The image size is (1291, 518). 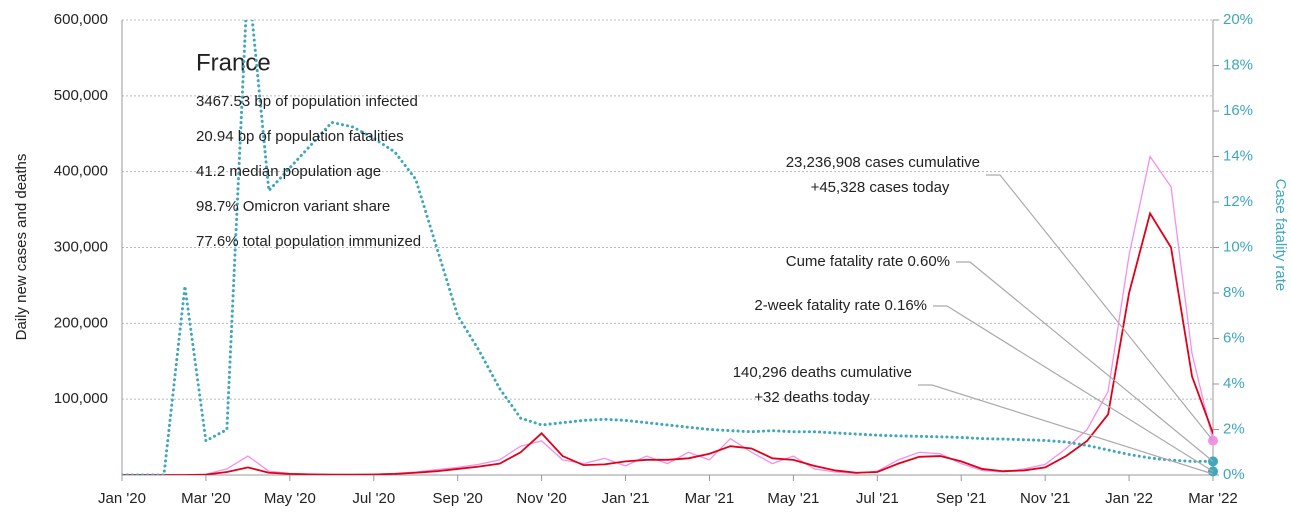 What do you see at coordinates (1234, 337) in the screenshot?
I see `y2-tick-label: 6%` at bounding box center [1234, 337].